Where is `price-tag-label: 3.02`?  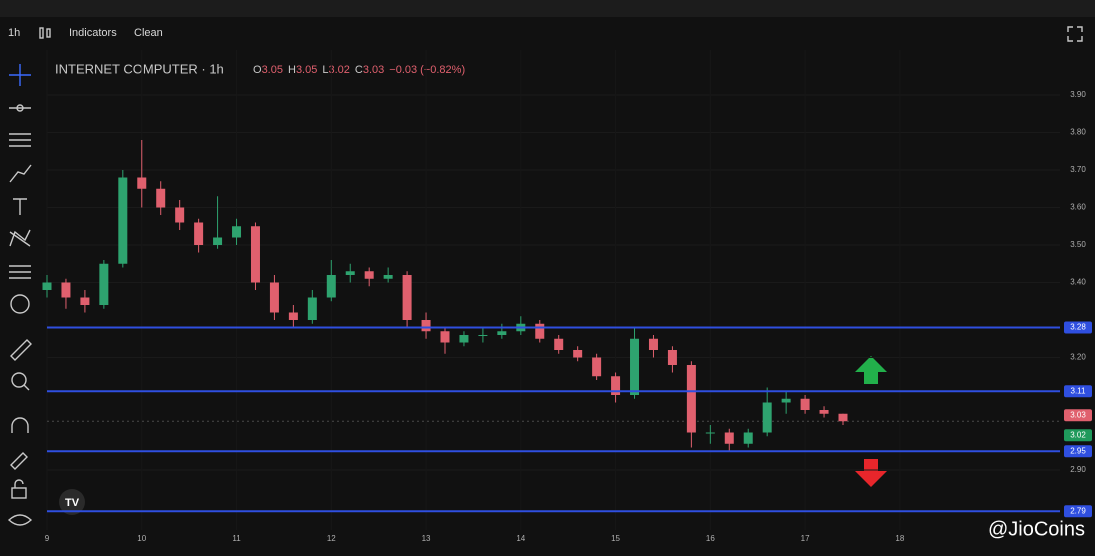
price-tag-label: 3.02 is located at coordinates (1078, 434).